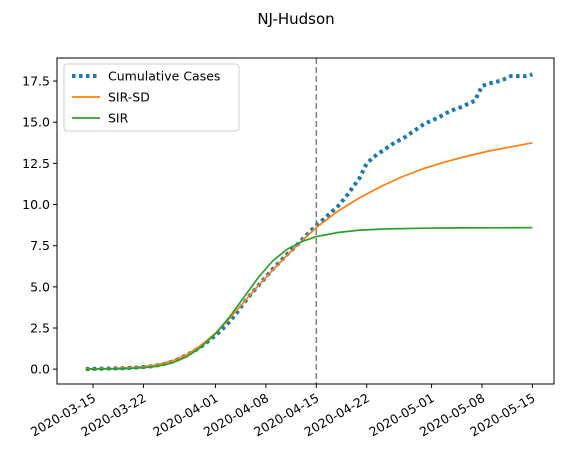  I want to click on y-tick-label: 17.5, so click(36, 81).